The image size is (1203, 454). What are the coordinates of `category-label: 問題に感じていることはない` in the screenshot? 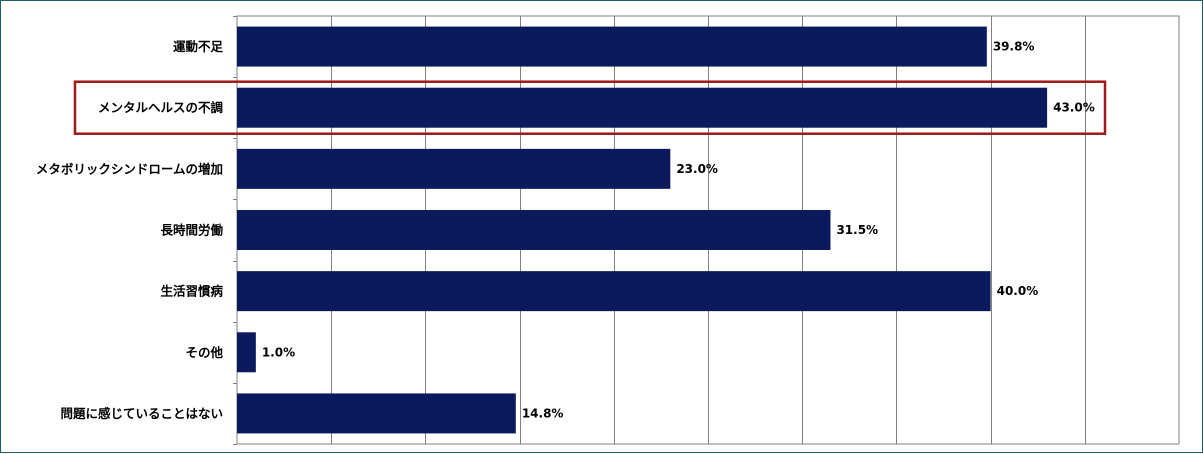 It's located at (141, 413).